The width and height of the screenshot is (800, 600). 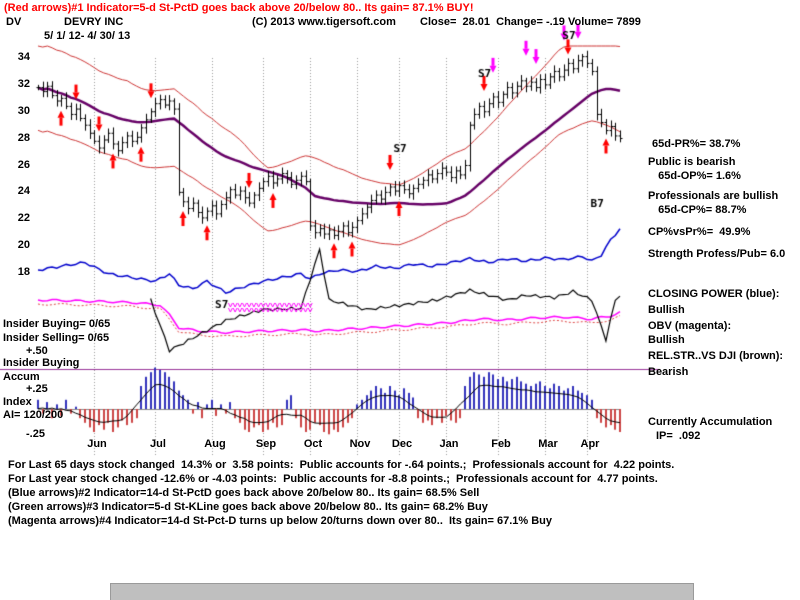 I want to click on y-axis-label: 22, so click(x=23, y=218).